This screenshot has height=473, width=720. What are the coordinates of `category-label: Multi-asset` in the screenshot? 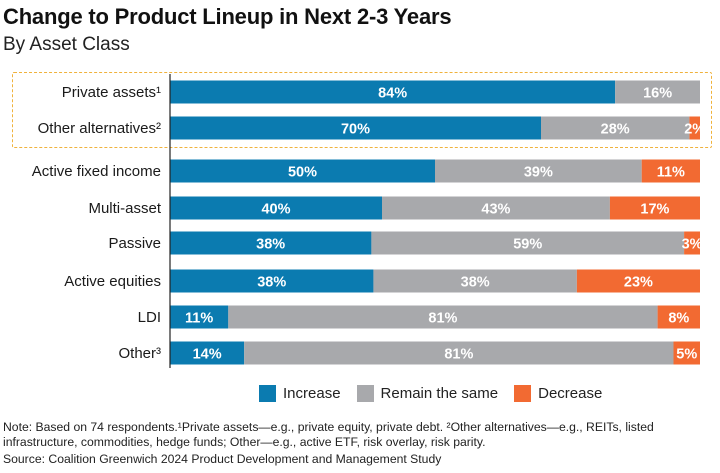 It's located at (124, 208).